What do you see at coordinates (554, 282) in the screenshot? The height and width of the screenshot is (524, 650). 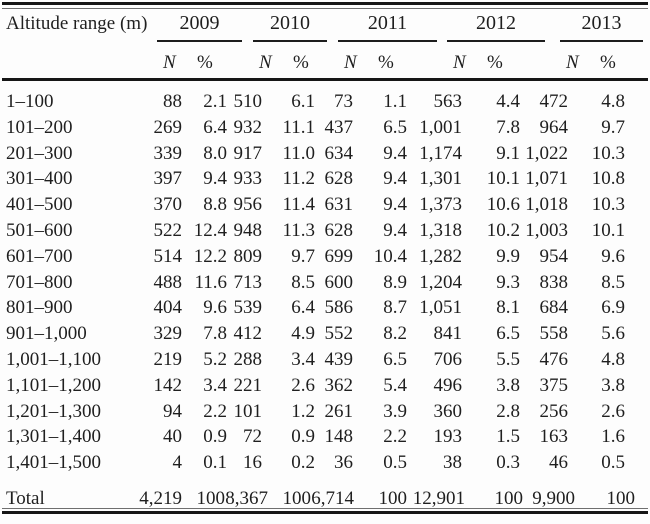 I see `cell-n: 838` at bounding box center [554, 282].